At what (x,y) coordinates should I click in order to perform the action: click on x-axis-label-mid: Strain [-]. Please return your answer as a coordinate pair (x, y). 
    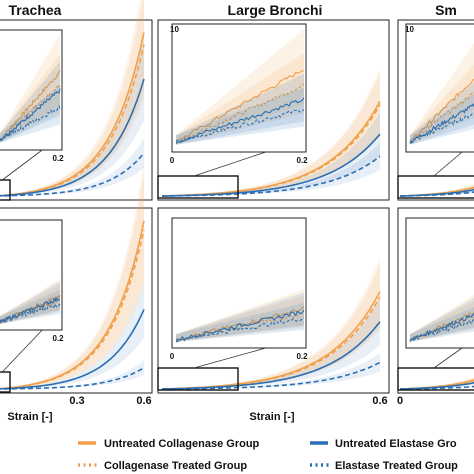
    Looking at the image, I should click on (272, 417).